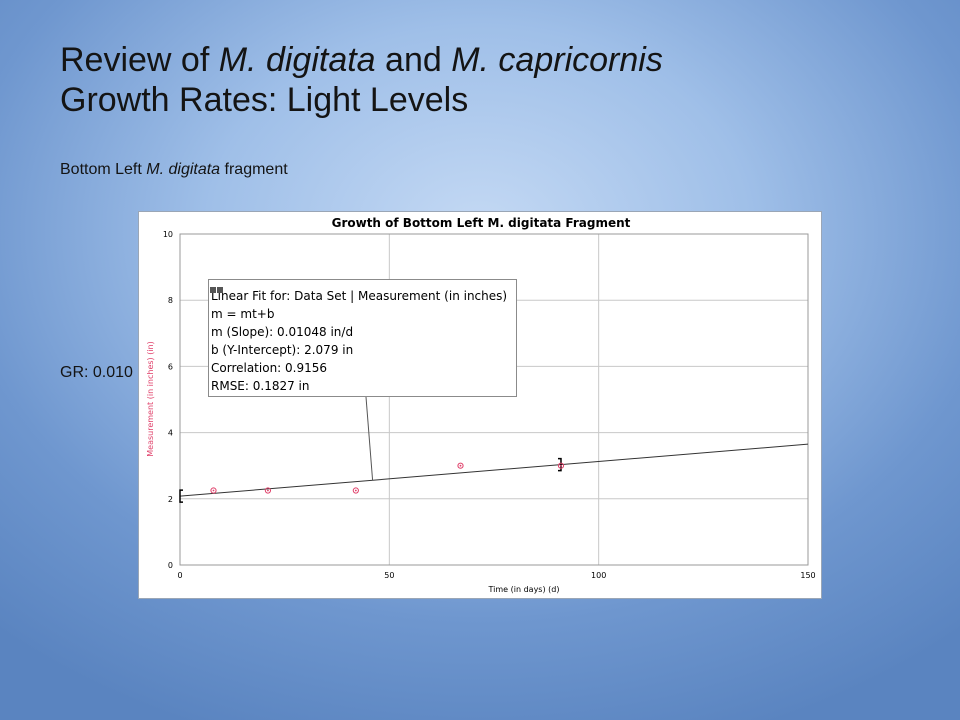  What do you see at coordinates (243, 314) in the screenshot?
I see `fit-equation: m = mt+b` at bounding box center [243, 314].